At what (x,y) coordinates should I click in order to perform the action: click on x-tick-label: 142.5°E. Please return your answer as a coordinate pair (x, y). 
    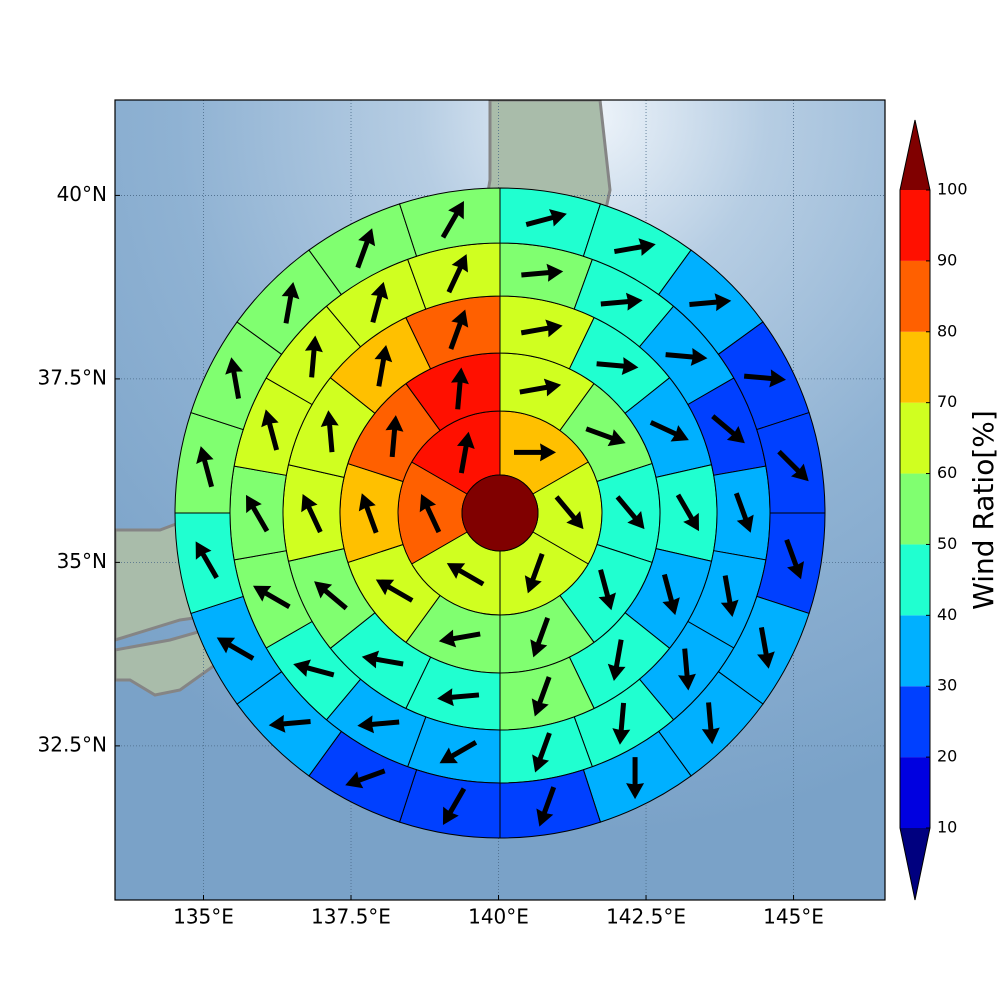
    Looking at the image, I should click on (646, 917).